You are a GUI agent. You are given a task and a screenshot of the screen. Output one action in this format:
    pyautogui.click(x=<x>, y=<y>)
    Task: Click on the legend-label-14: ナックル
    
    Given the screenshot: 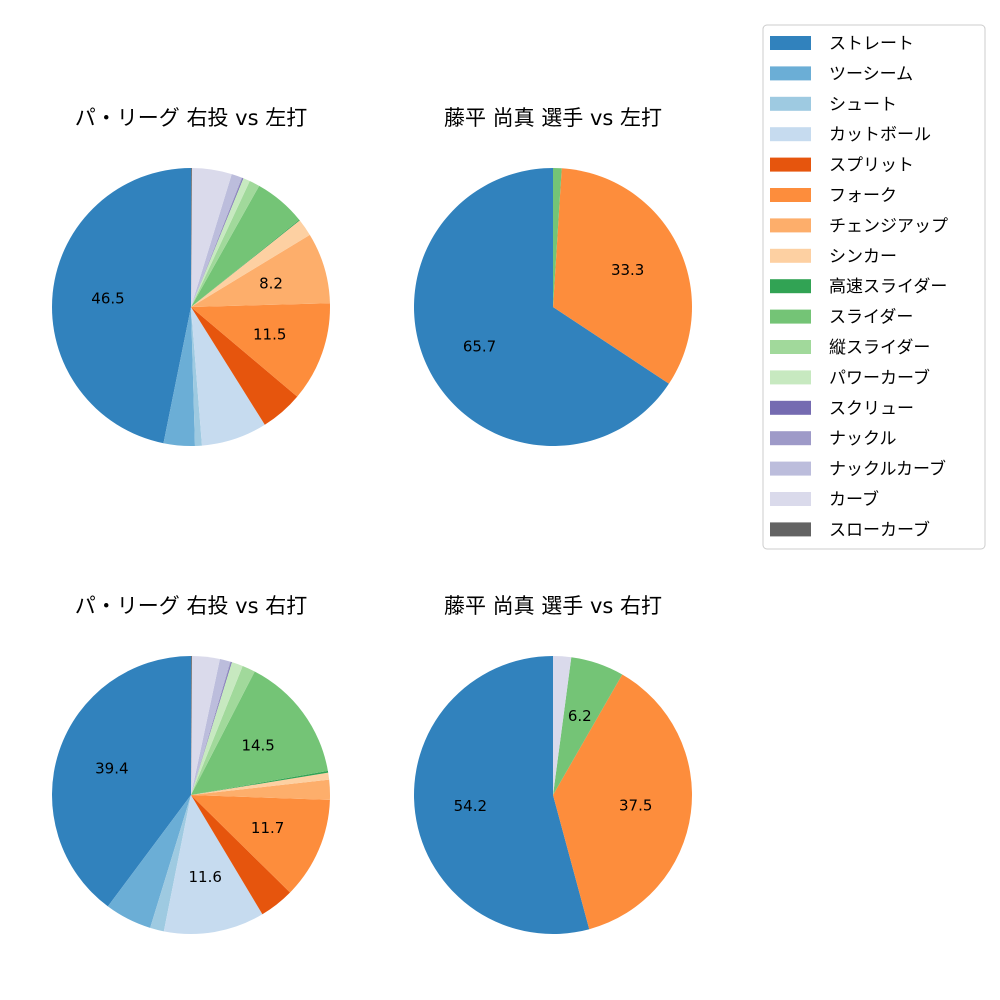 What is the action you would take?
    pyautogui.click(x=863, y=439)
    